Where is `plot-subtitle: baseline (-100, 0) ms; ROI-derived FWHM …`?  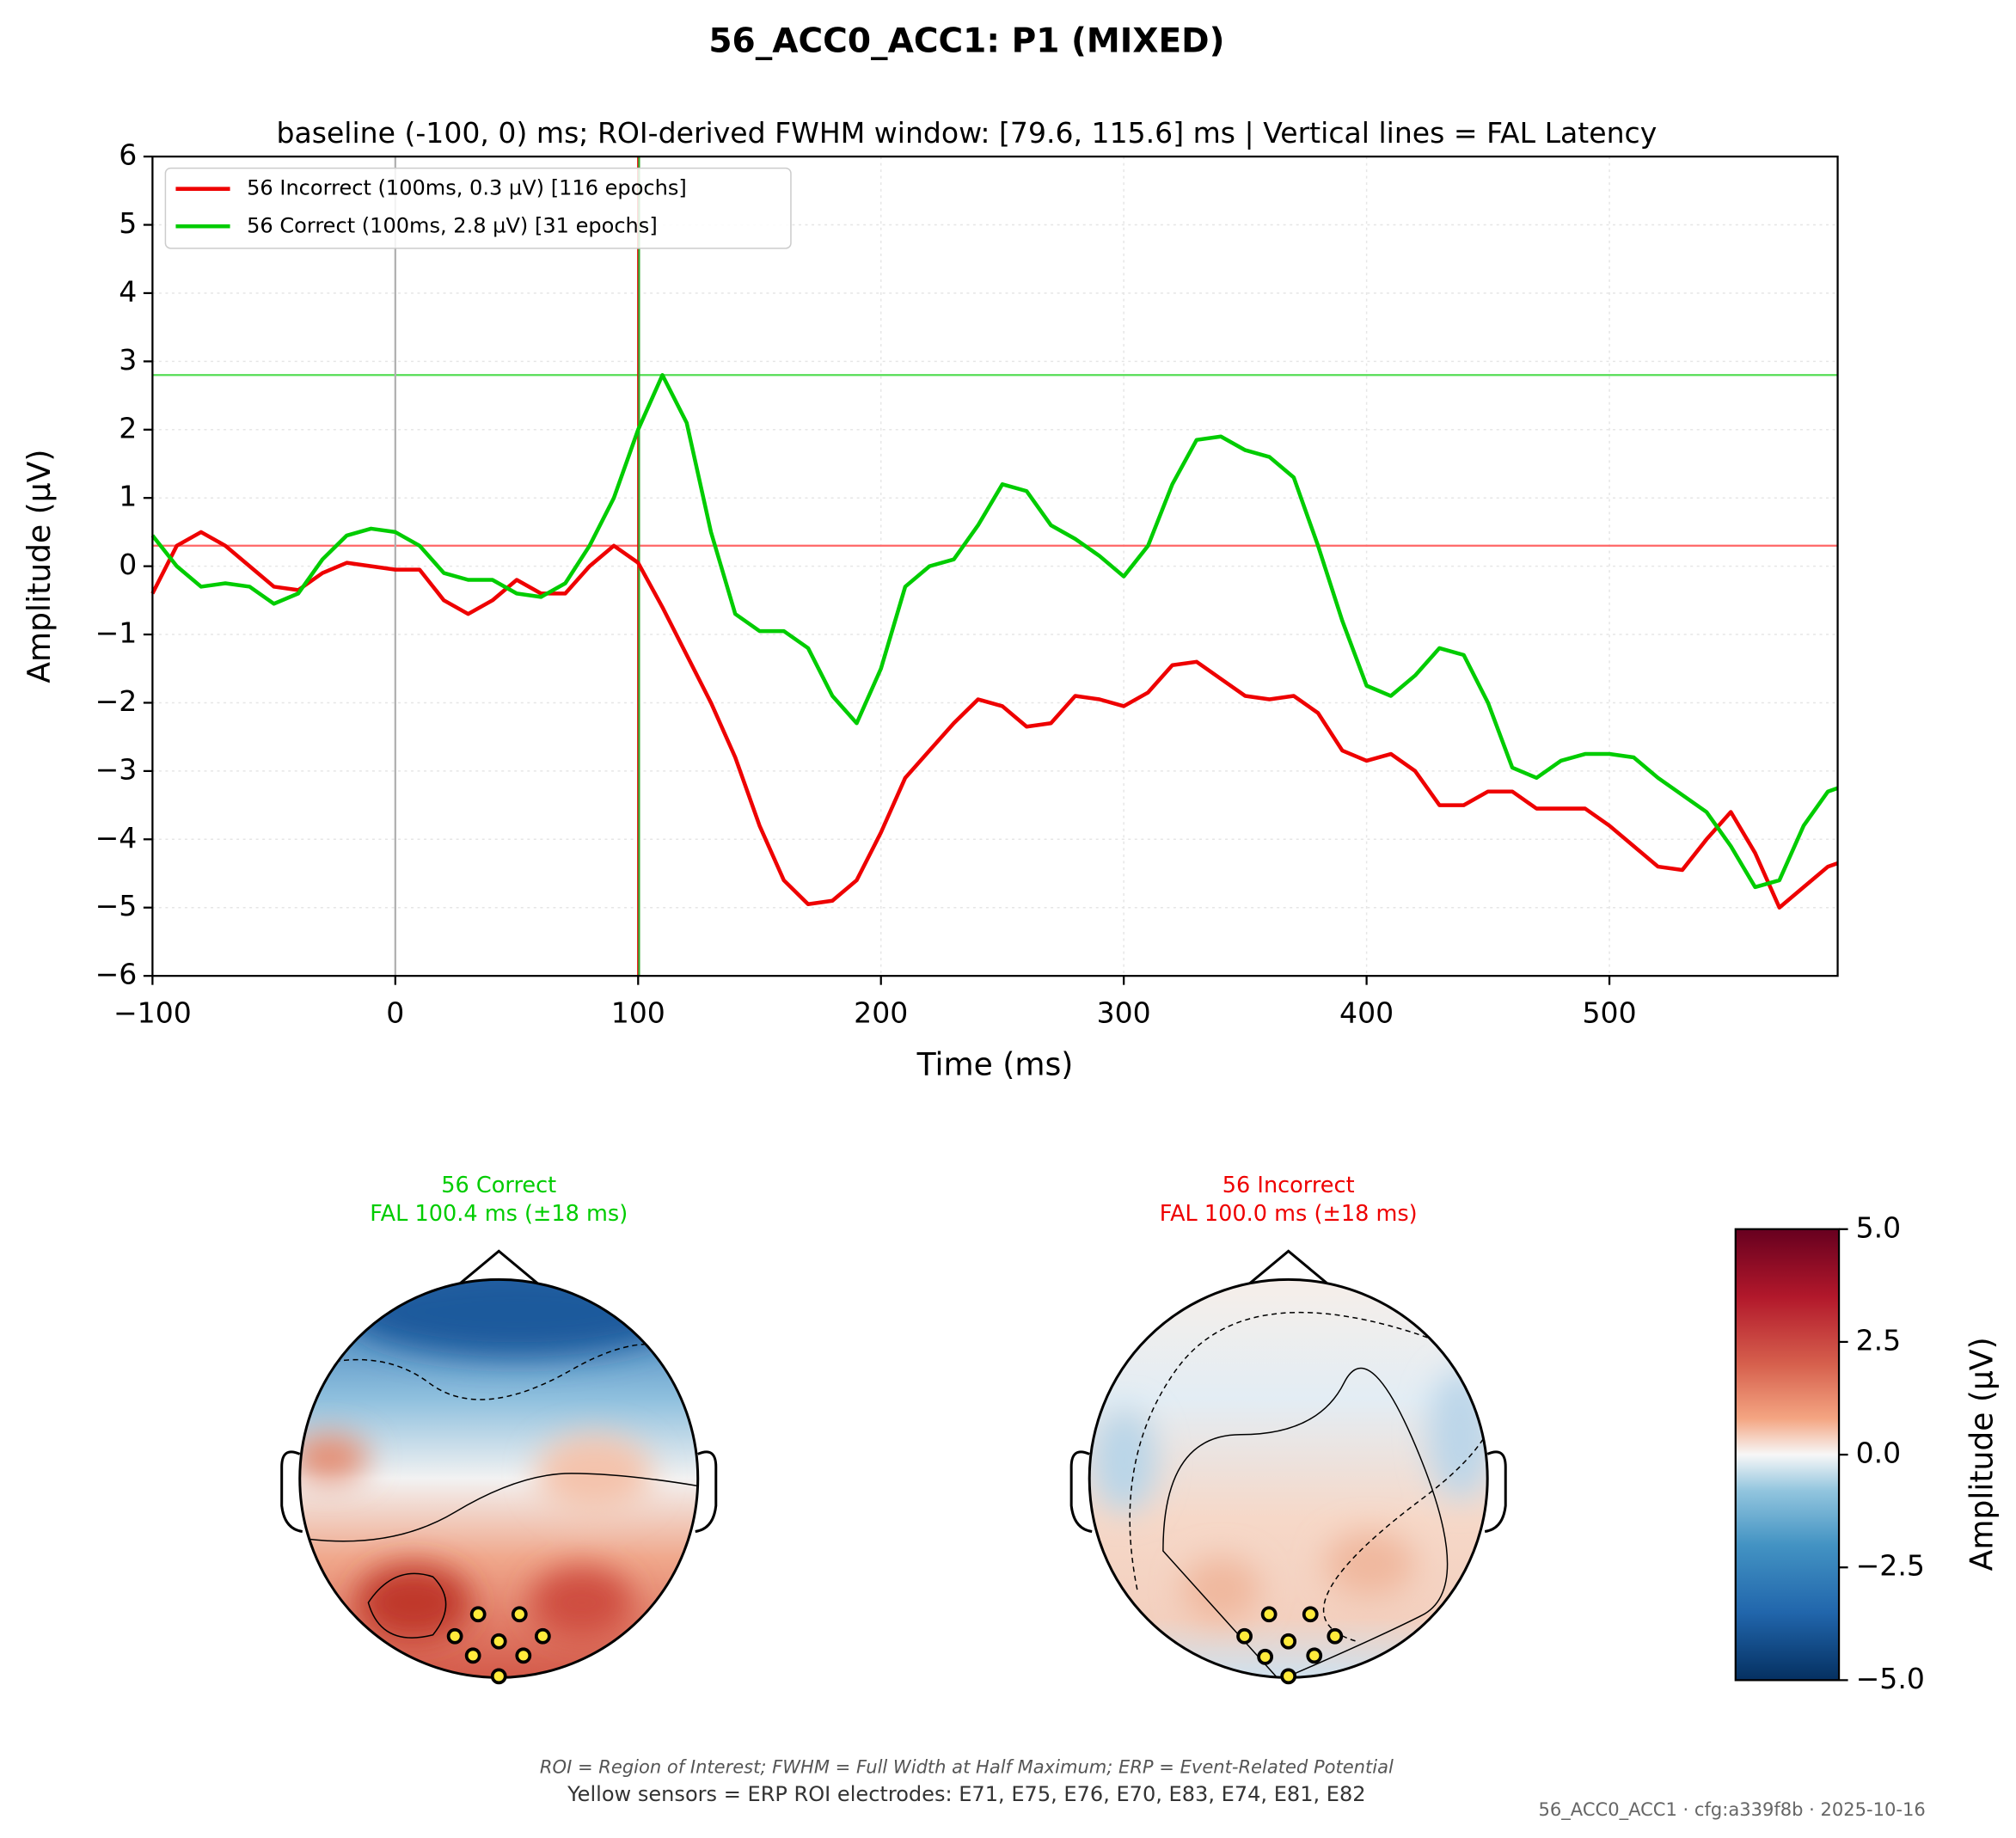 plot-subtitle: baseline (-100, 0) ms; ROI-derived FWHM … is located at coordinates (966, 133).